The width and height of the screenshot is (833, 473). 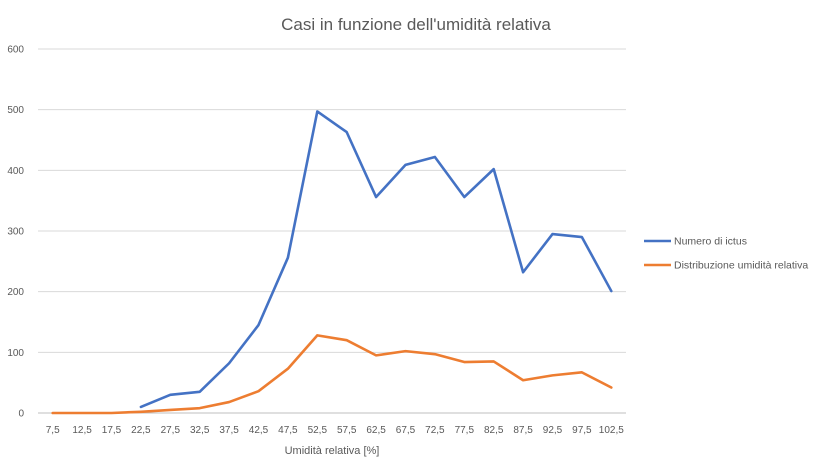 I want to click on x-tick-label: 37,5, so click(x=229, y=430).